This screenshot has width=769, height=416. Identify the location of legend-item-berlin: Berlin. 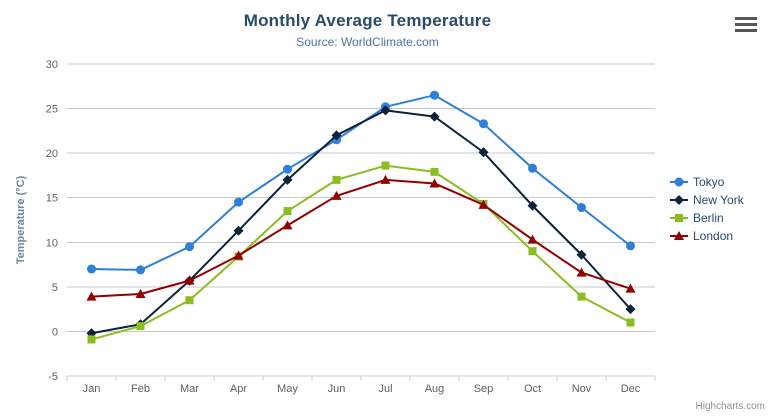
(707, 218).